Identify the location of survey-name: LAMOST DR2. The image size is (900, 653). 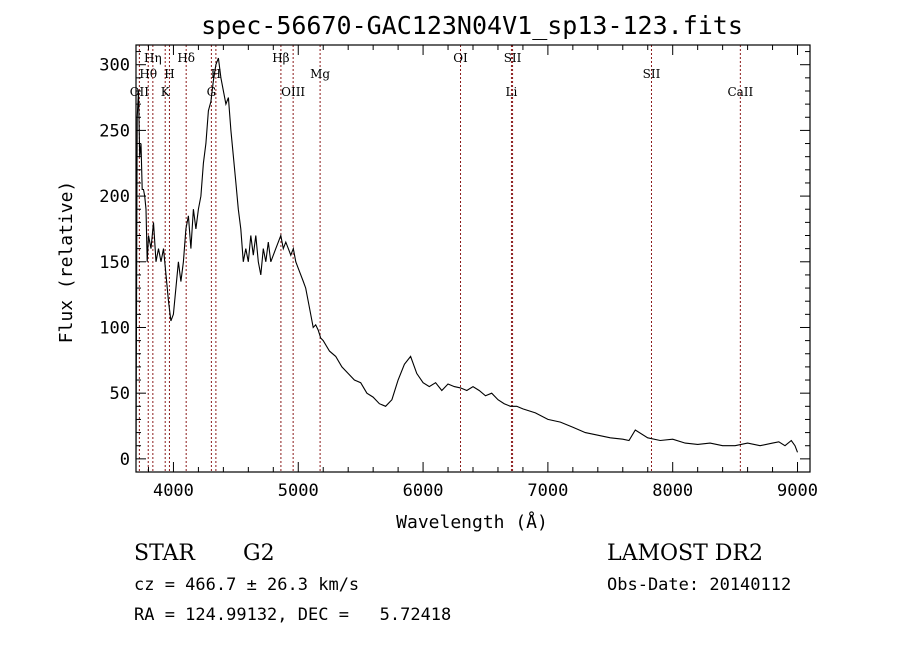
(685, 553).